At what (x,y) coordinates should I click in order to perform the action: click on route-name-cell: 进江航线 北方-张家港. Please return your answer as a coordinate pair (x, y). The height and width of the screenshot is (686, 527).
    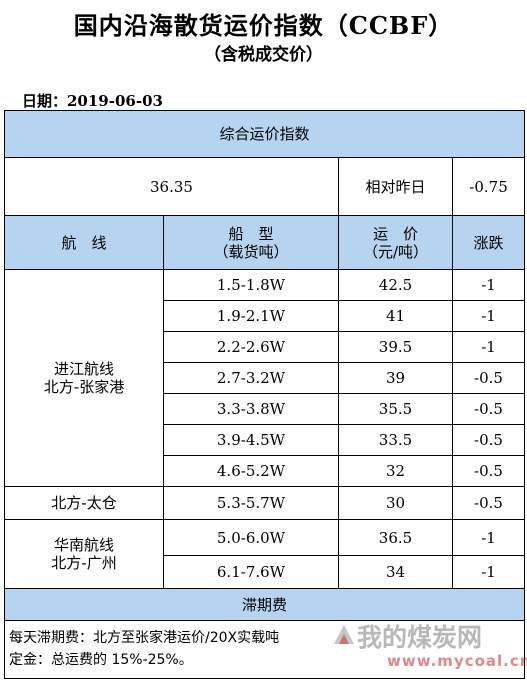
    Looking at the image, I should click on (84, 378).